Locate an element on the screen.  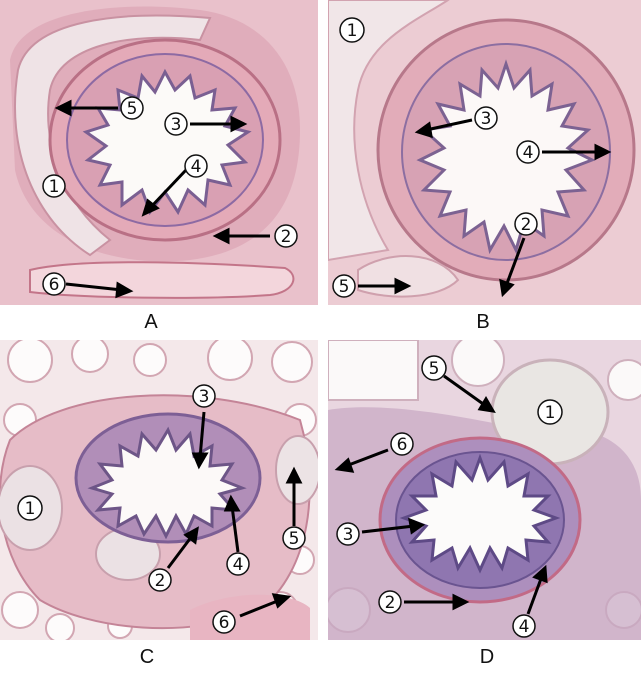
panel-label-c: C is located at coordinates (147, 657).